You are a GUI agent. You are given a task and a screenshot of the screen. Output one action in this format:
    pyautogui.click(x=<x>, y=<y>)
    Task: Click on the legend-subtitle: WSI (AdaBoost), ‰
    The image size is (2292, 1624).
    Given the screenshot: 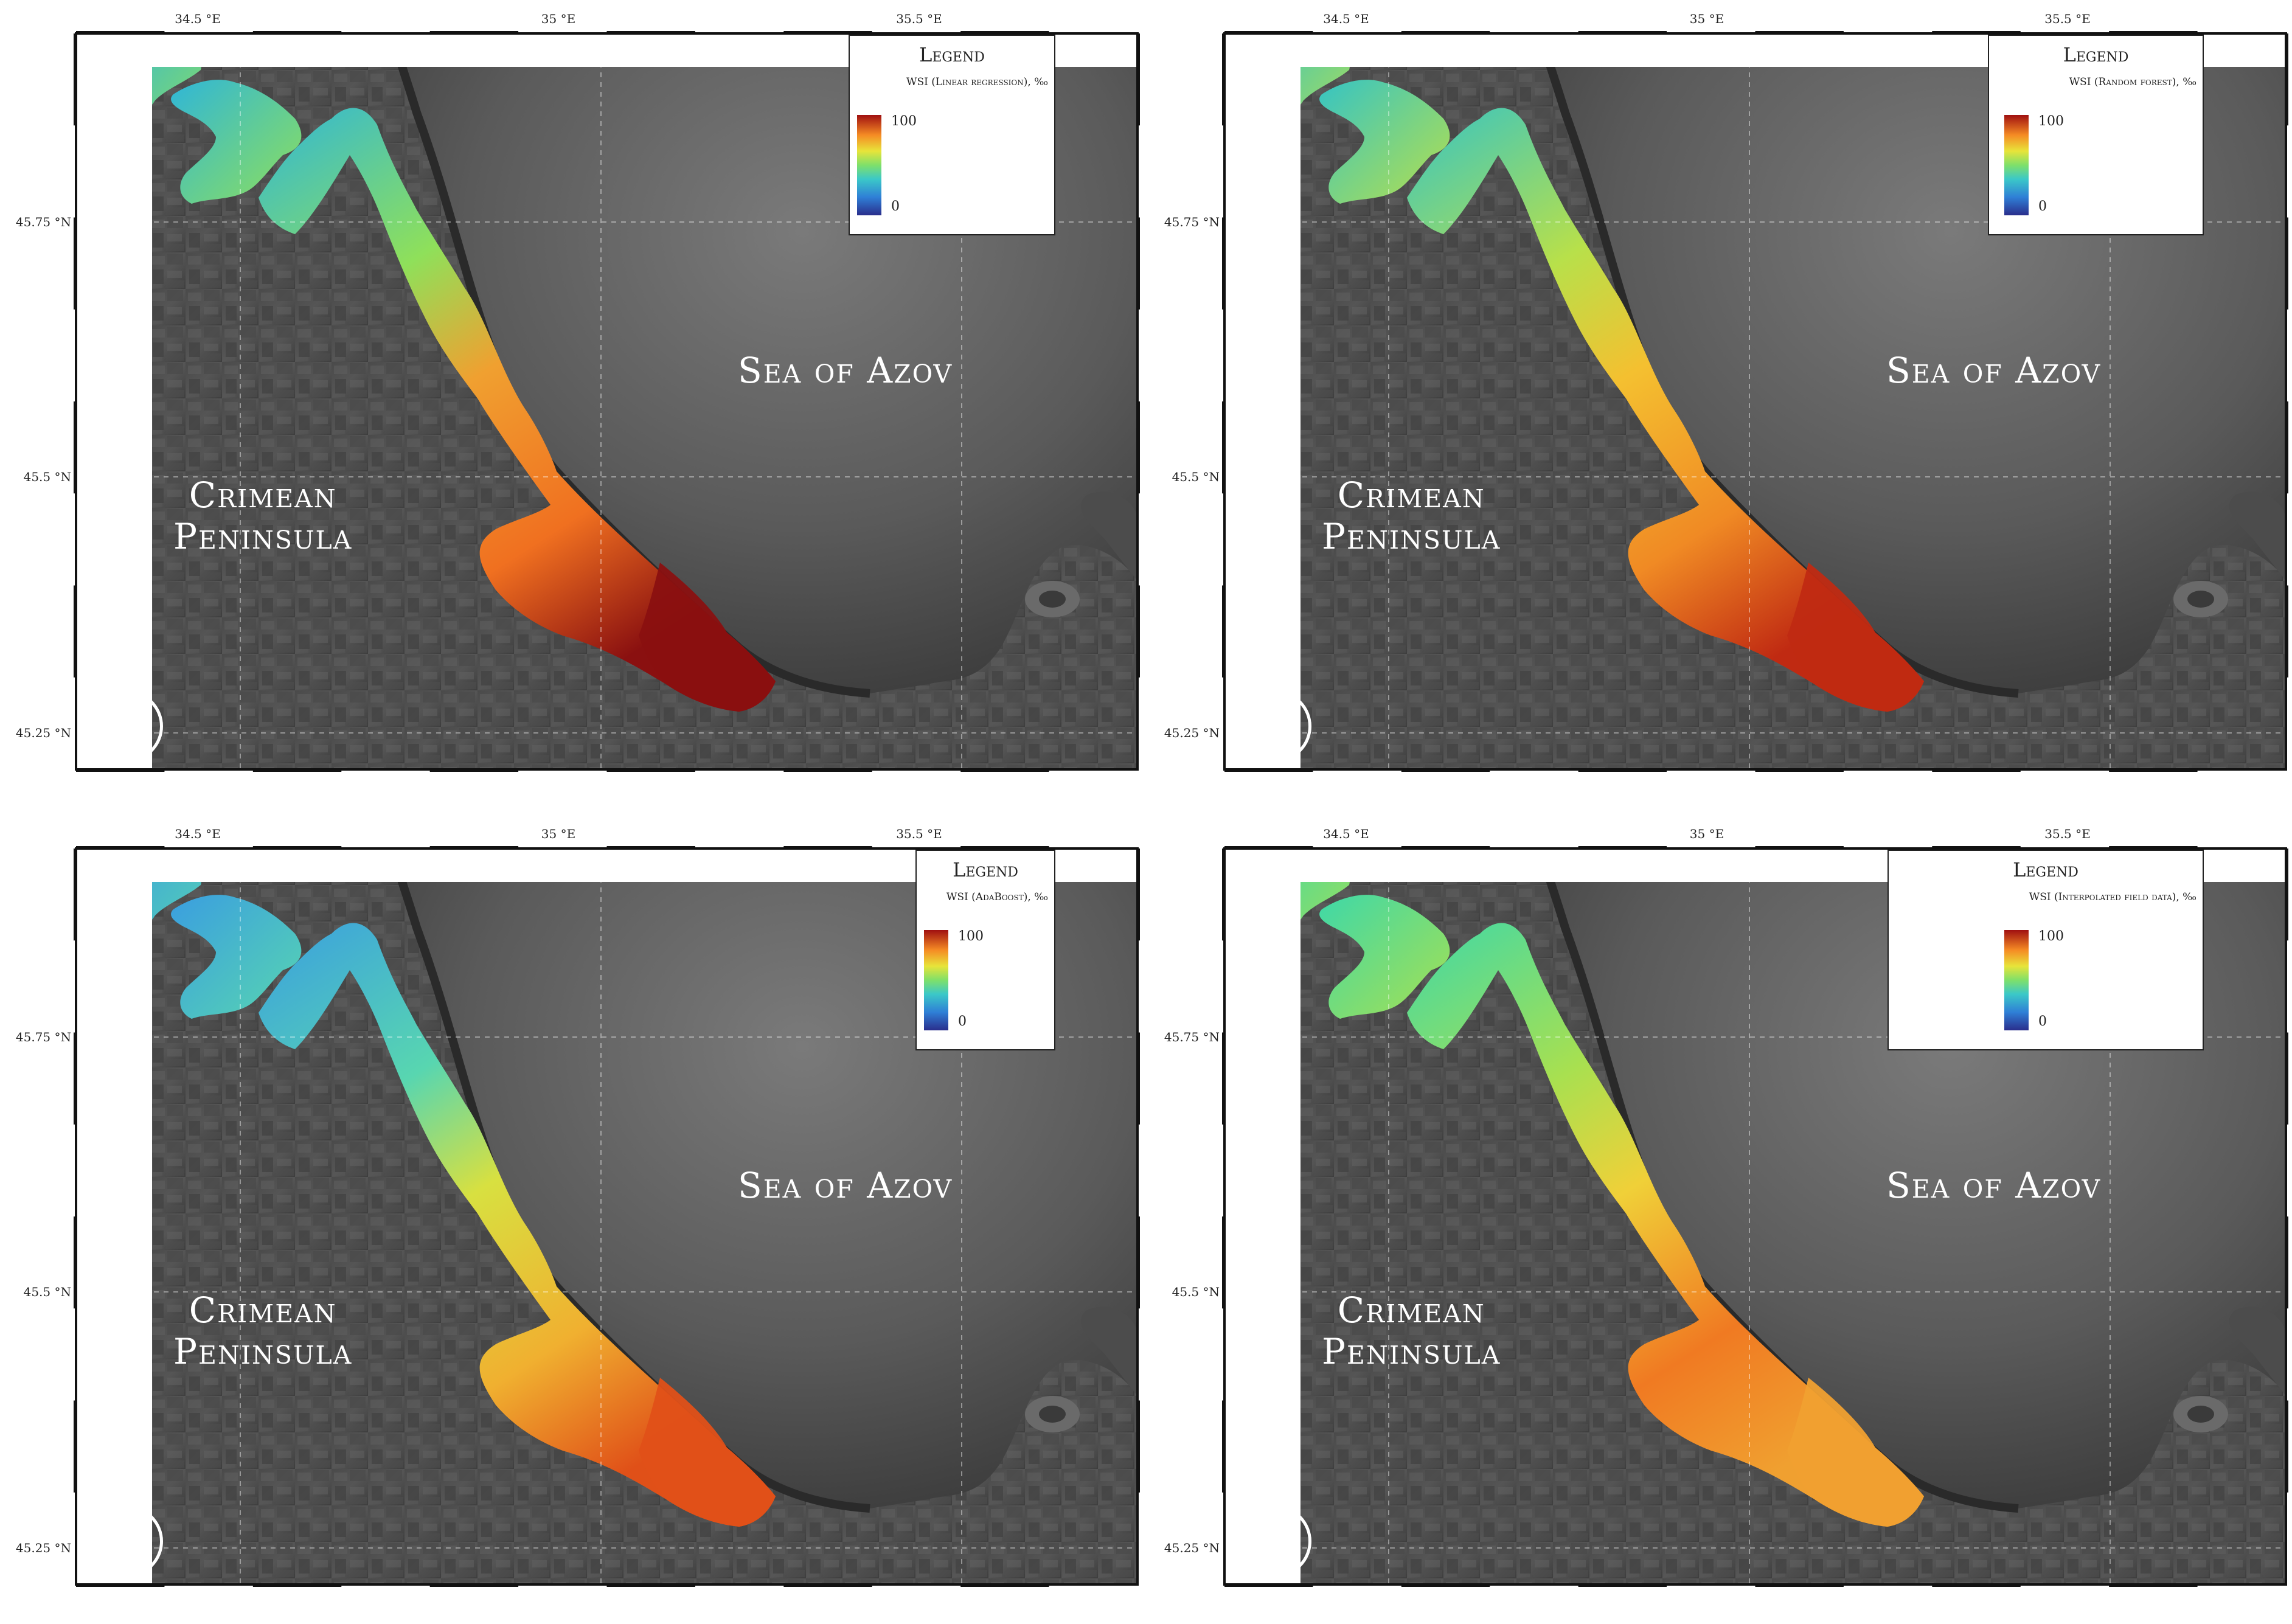 What is the action you would take?
    pyautogui.click(x=997, y=897)
    